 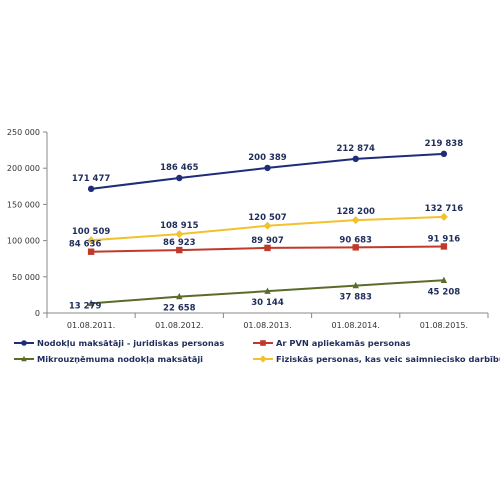 I want to click on legend-item-1: Nodokļu maksātāji - juridiskas personas, so click(x=119, y=343).